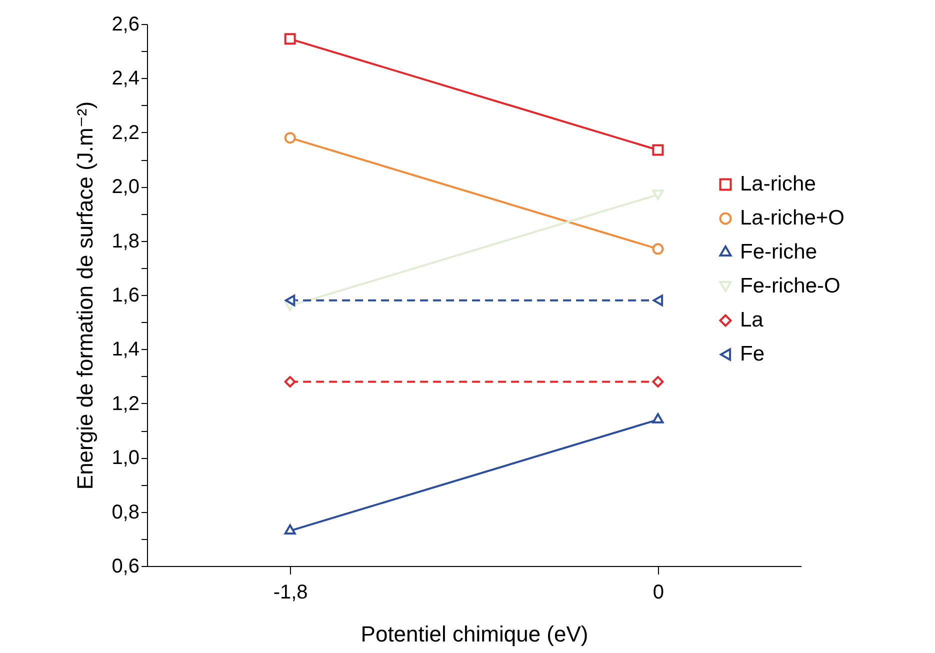 The width and height of the screenshot is (935, 653). I want to click on y-tick-label: 1,4, so click(126, 349).